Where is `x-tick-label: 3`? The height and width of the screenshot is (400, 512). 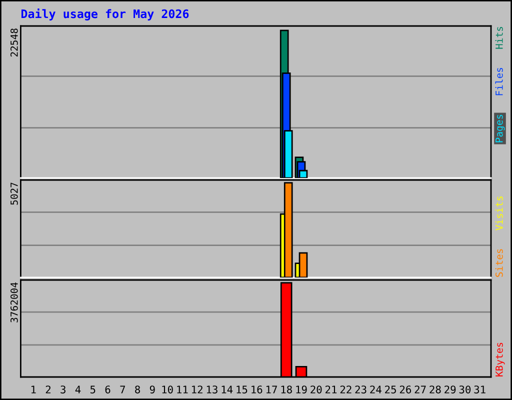
x-tick-label: 3 is located at coordinates (63, 390).